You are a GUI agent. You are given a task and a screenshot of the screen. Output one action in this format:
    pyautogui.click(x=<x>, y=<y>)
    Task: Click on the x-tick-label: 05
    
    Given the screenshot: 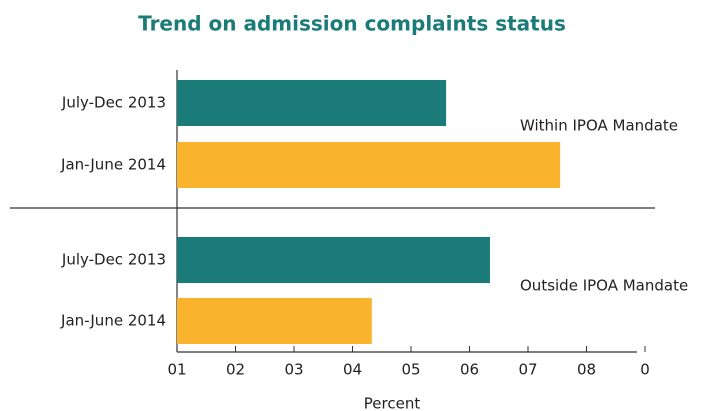 What is the action you would take?
    pyautogui.click(x=410, y=370)
    